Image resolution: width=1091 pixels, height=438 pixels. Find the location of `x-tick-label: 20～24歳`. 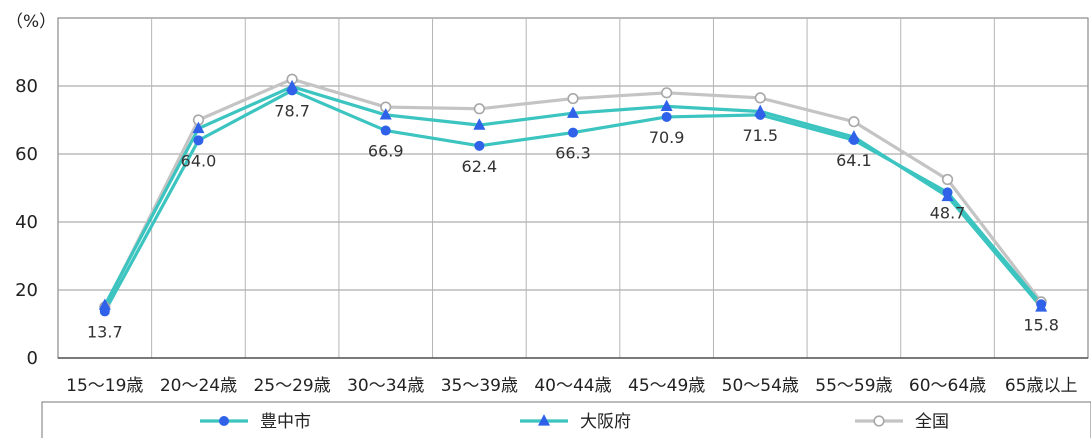

x-tick-label: 20～24歳 is located at coordinates (198, 386).